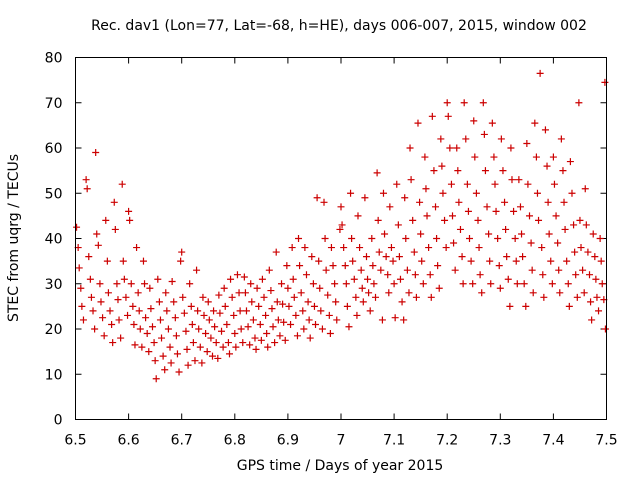  Describe the element at coordinates (394, 441) in the screenshot. I see `x-tick-label: 7.1` at that location.